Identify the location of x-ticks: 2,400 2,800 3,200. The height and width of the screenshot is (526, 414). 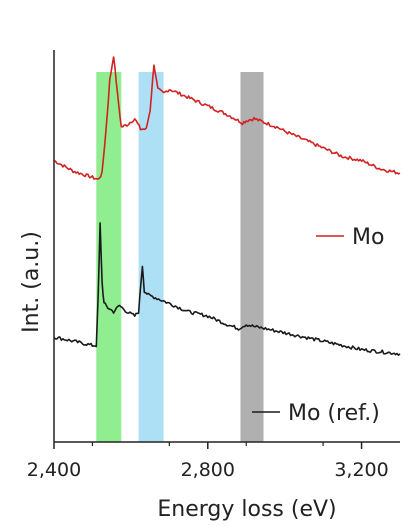
(208, 461).